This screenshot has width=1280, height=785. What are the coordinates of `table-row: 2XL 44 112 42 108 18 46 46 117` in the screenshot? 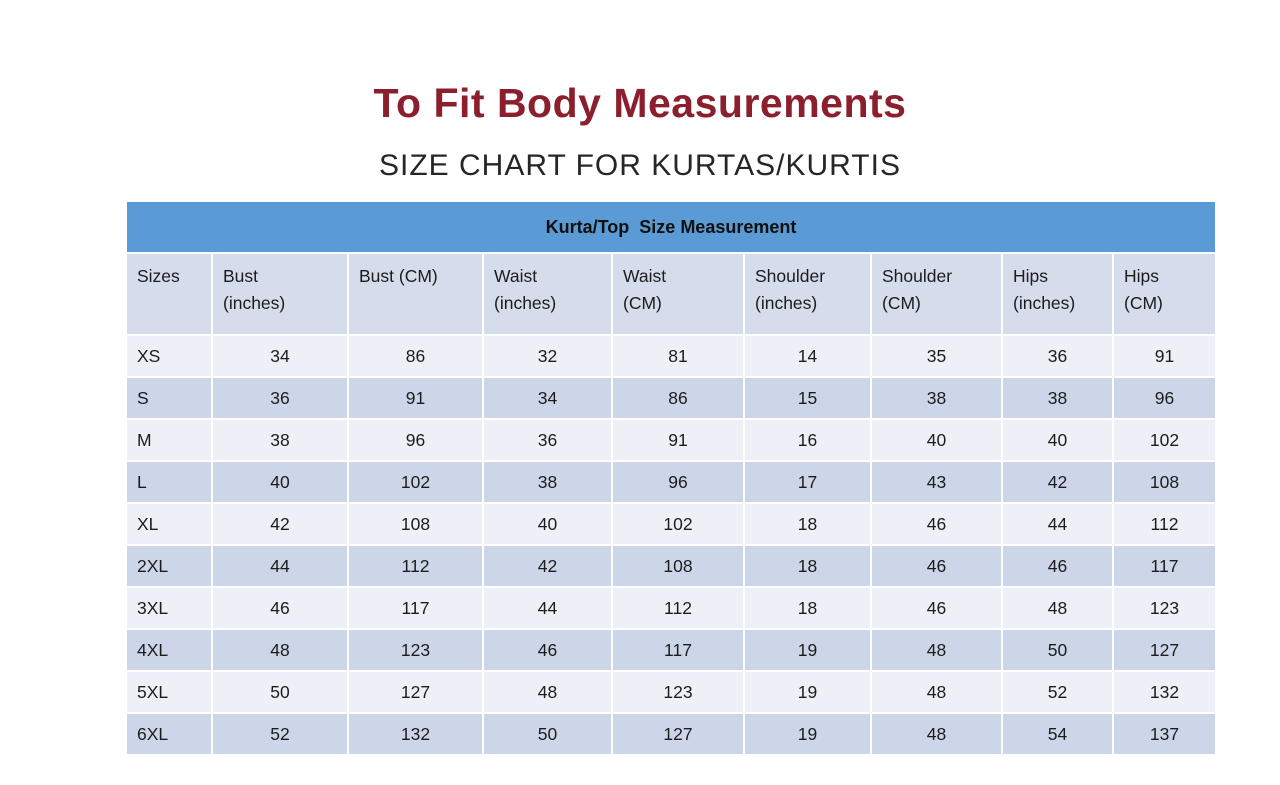 It's located at (671, 566).